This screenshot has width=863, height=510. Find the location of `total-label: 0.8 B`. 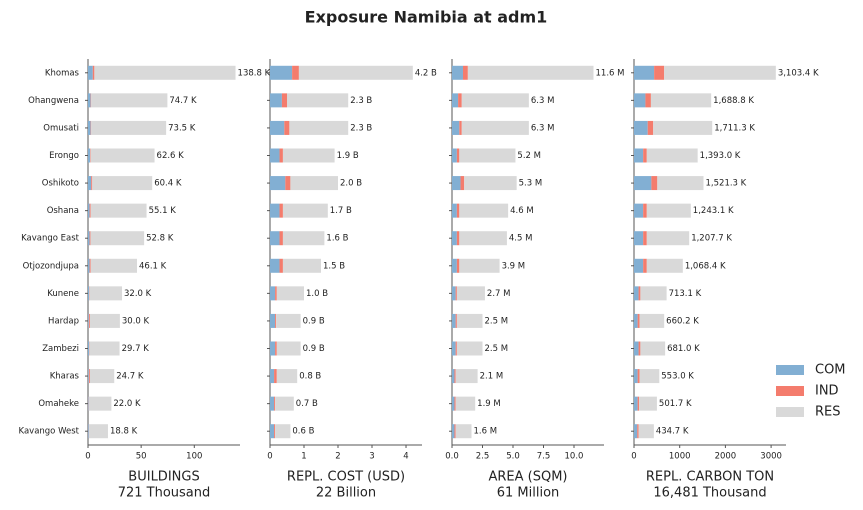

total-label: 0.8 B is located at coordinates (310, 377).